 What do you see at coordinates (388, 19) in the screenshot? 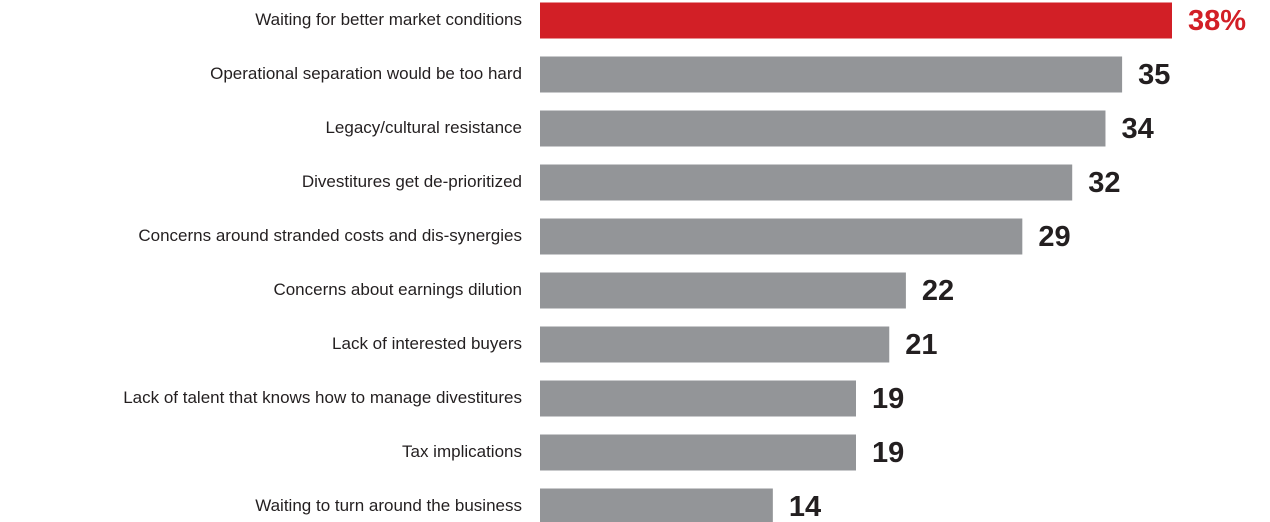
I see `category-label: Waiting for better market conditions` at bounding box center [388, 19].